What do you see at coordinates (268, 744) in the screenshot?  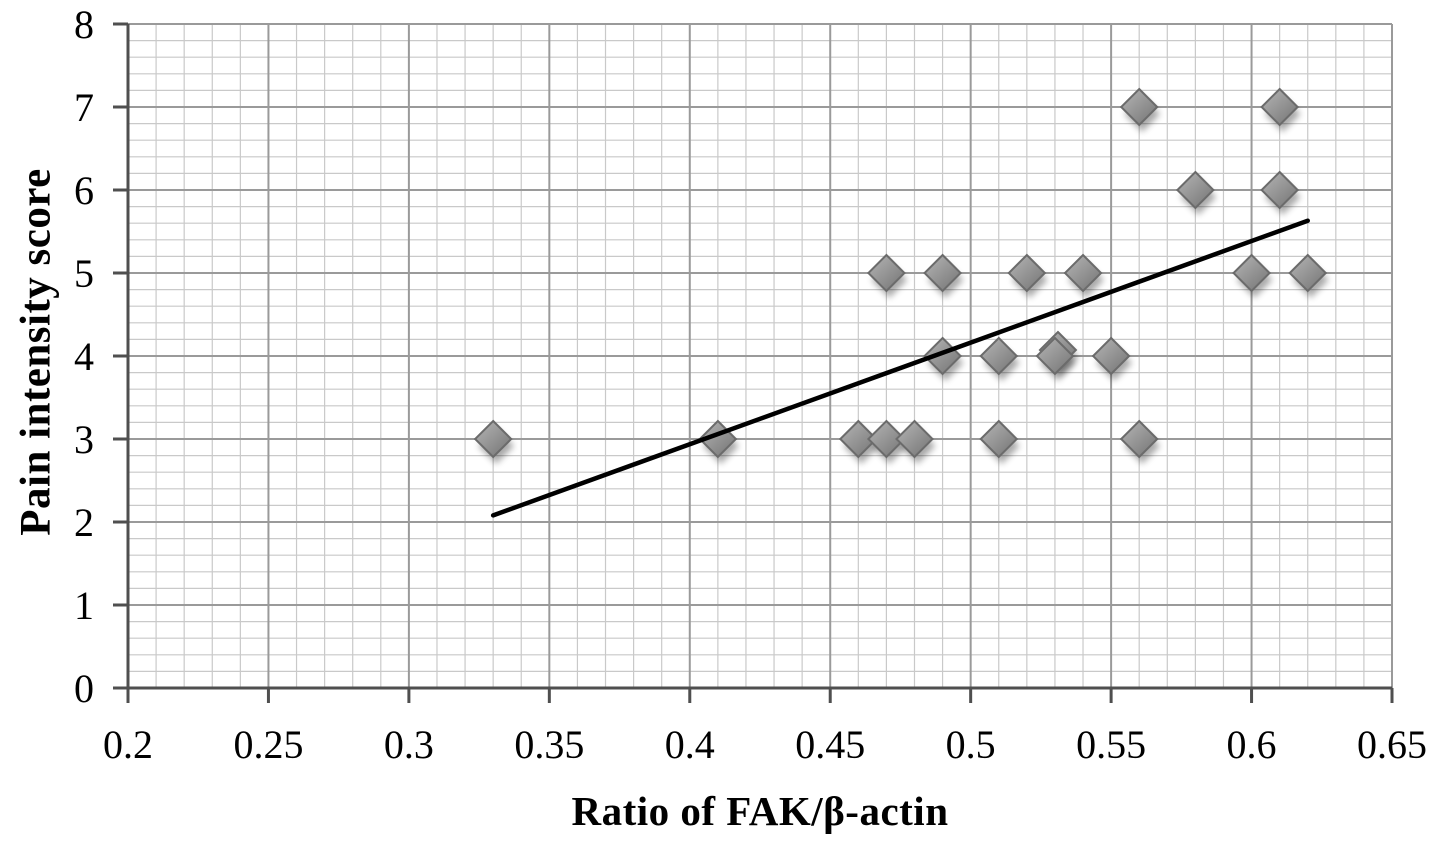 I see `x-tick-label: 0.25` at bounding box center [268, 744].